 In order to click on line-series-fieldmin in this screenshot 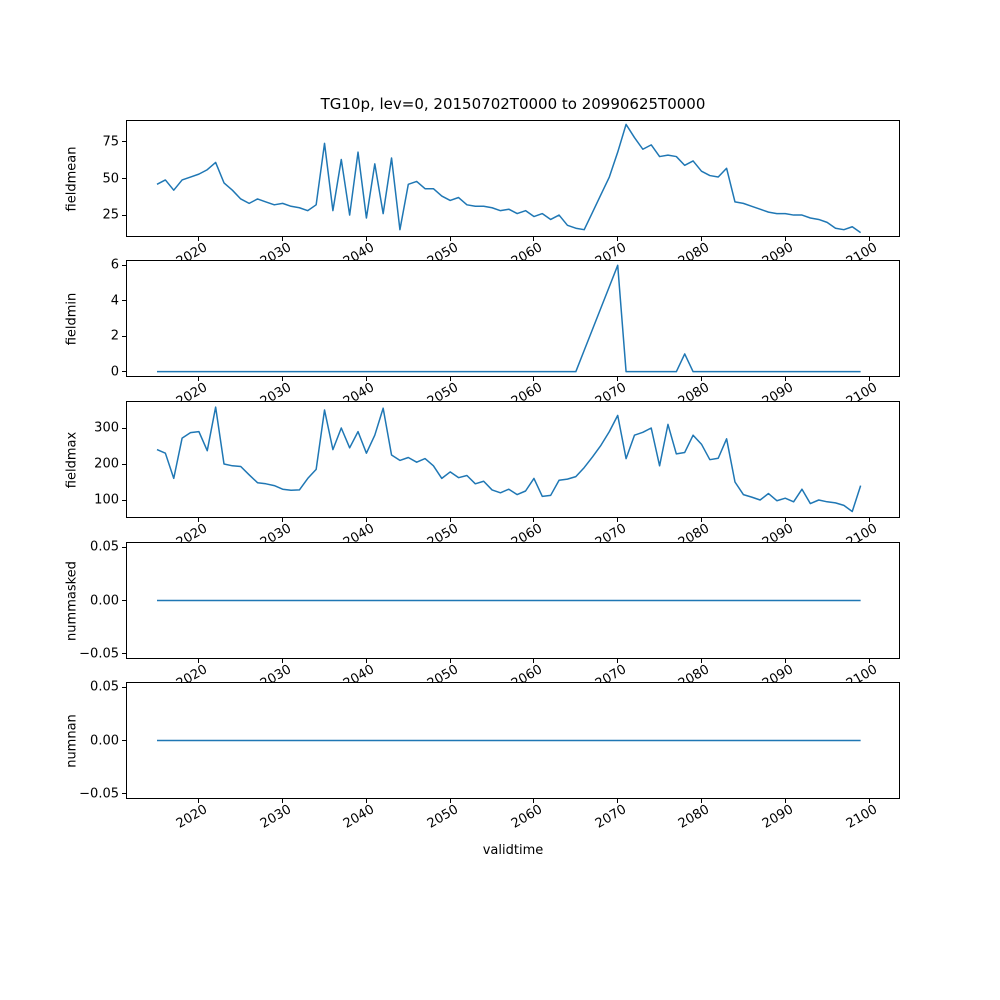, I will do `click(508, 318)`.